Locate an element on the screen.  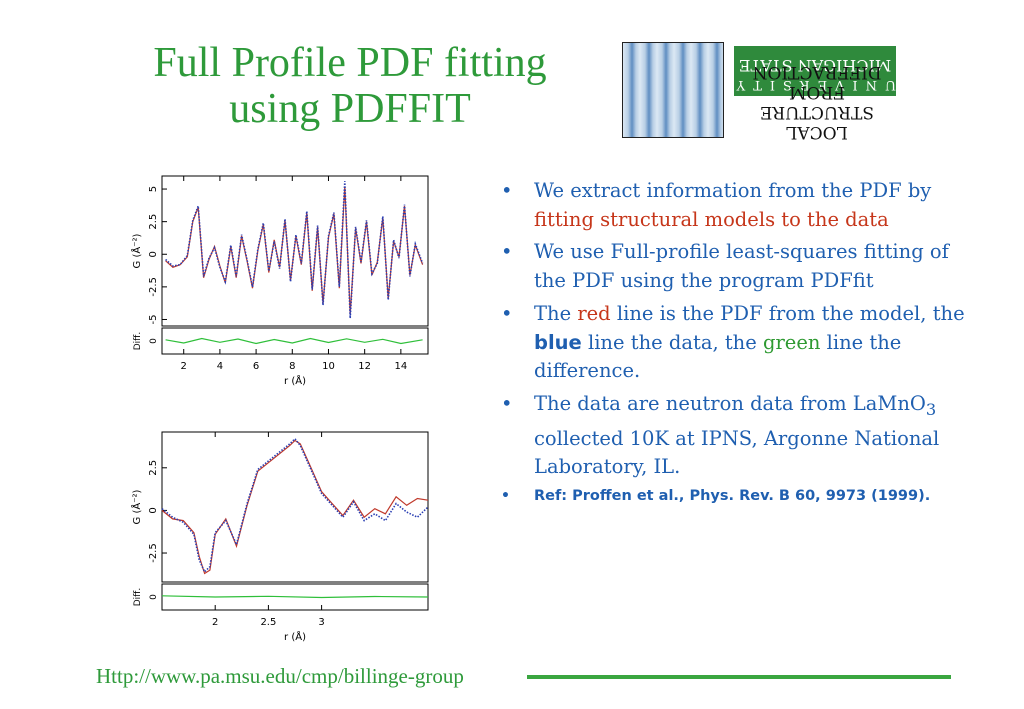
pdf-fit-chart-wide-range: 2 4 6 8 10 12 14 5 2.5 0 -2.5 -5 0 G (Å⁻²) Diff. r (Å) is located at coordinates (279, 281).